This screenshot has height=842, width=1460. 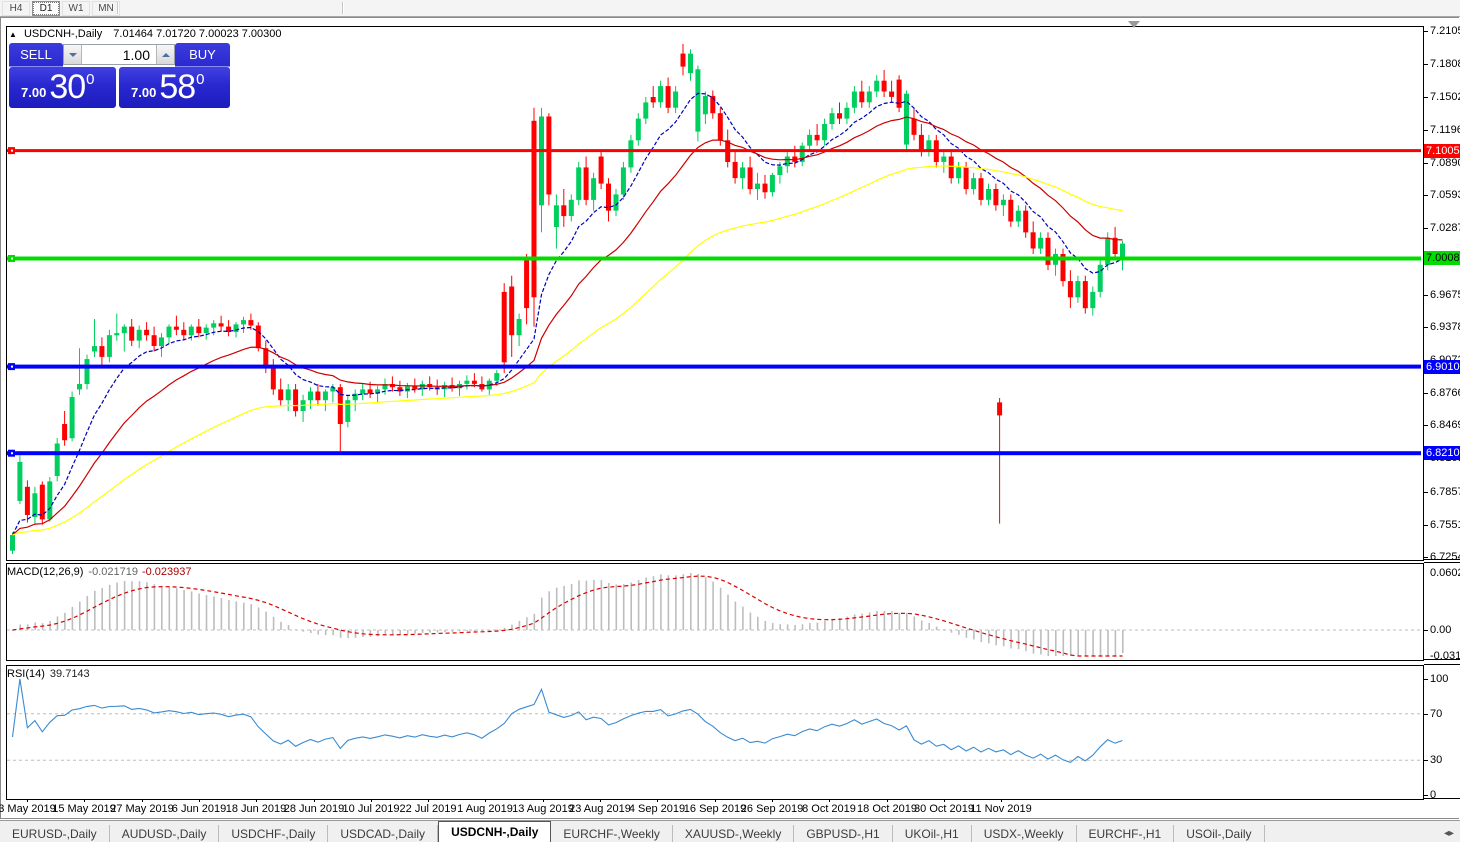 What do you see at coordinates (1442, 151) in the screenshot?
I see `price-tag-7.10051: 7.10051` at bounding box center [1442, 151].